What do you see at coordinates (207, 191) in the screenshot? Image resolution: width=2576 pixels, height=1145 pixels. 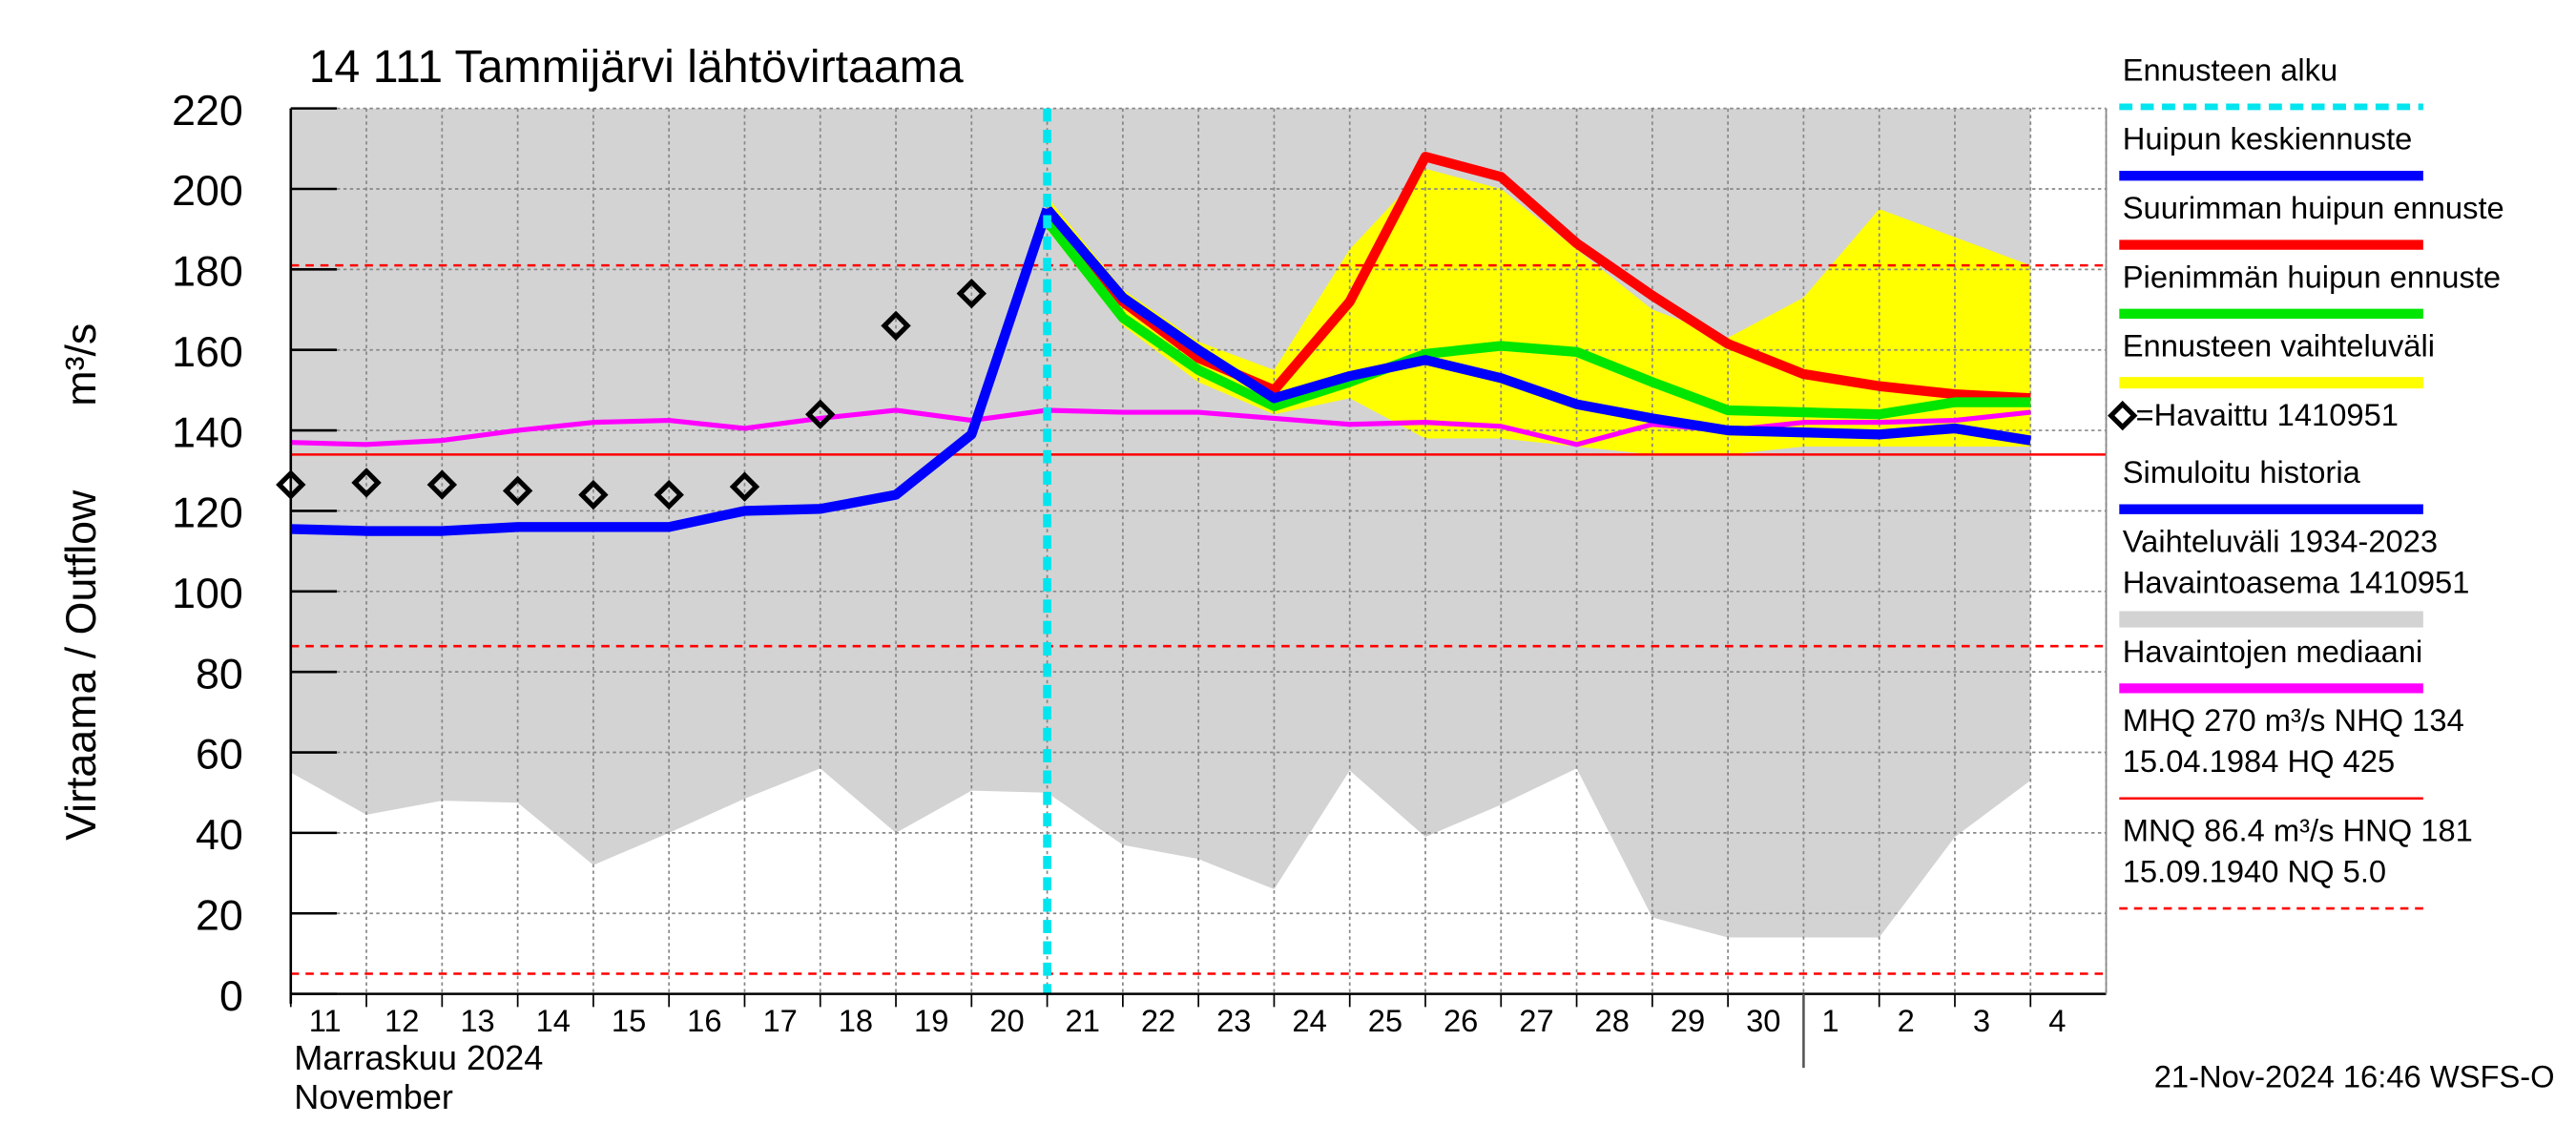 I see `y-tick-label: 200` at bounding box center [207, 191].